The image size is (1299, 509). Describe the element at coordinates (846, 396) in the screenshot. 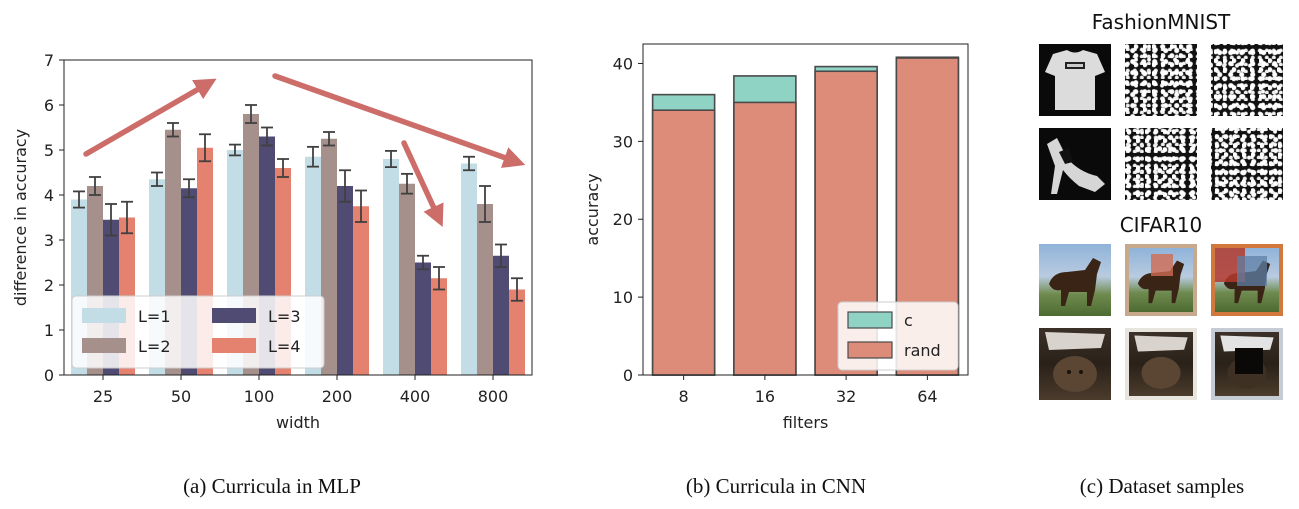

I see `x-tick-label-b: 32` at that location.